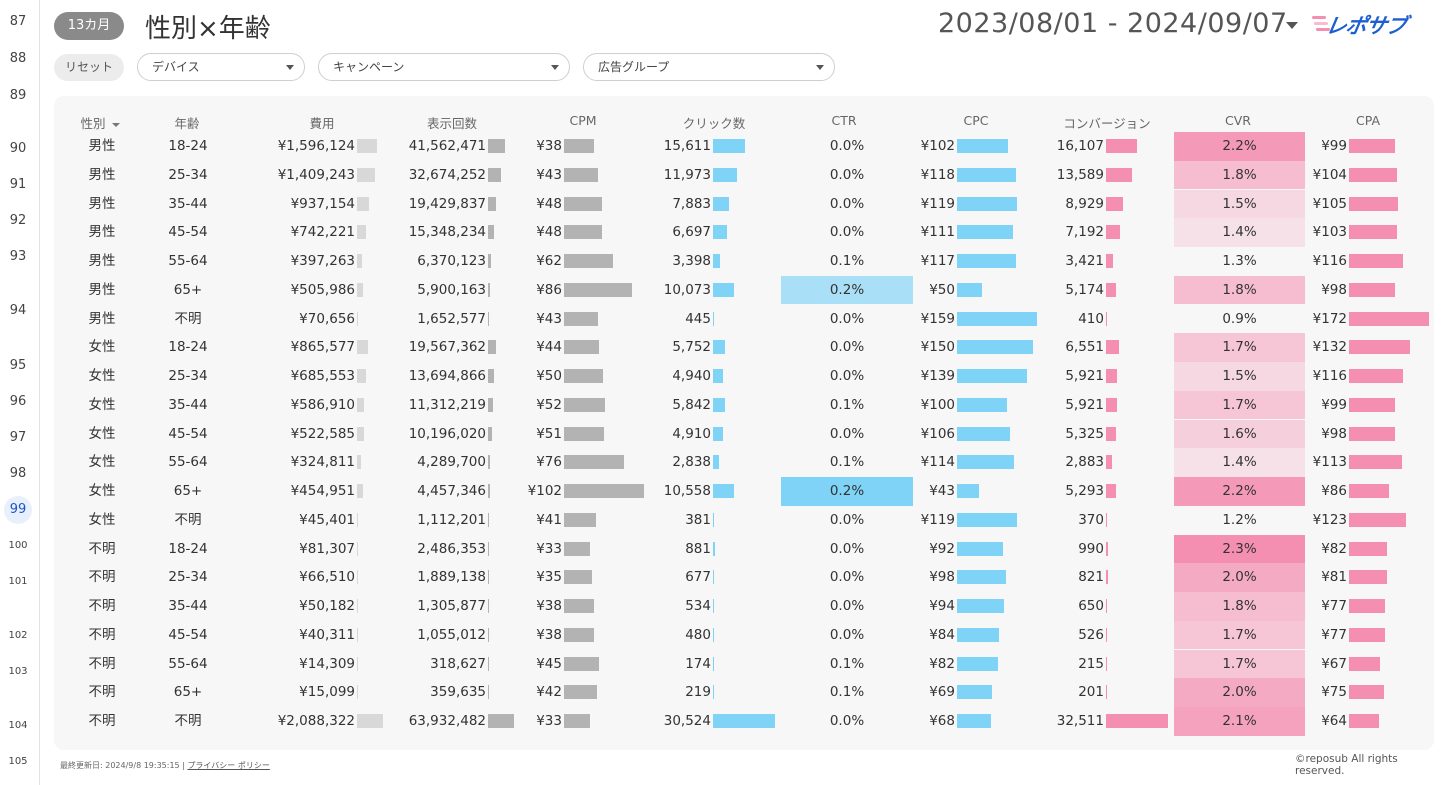 This screenshot has height=785, width=1445. What do you see at coordinates (698, 692) in the screenshot?
I see `clicks-cell: 219` at bounding box center [698, 692].